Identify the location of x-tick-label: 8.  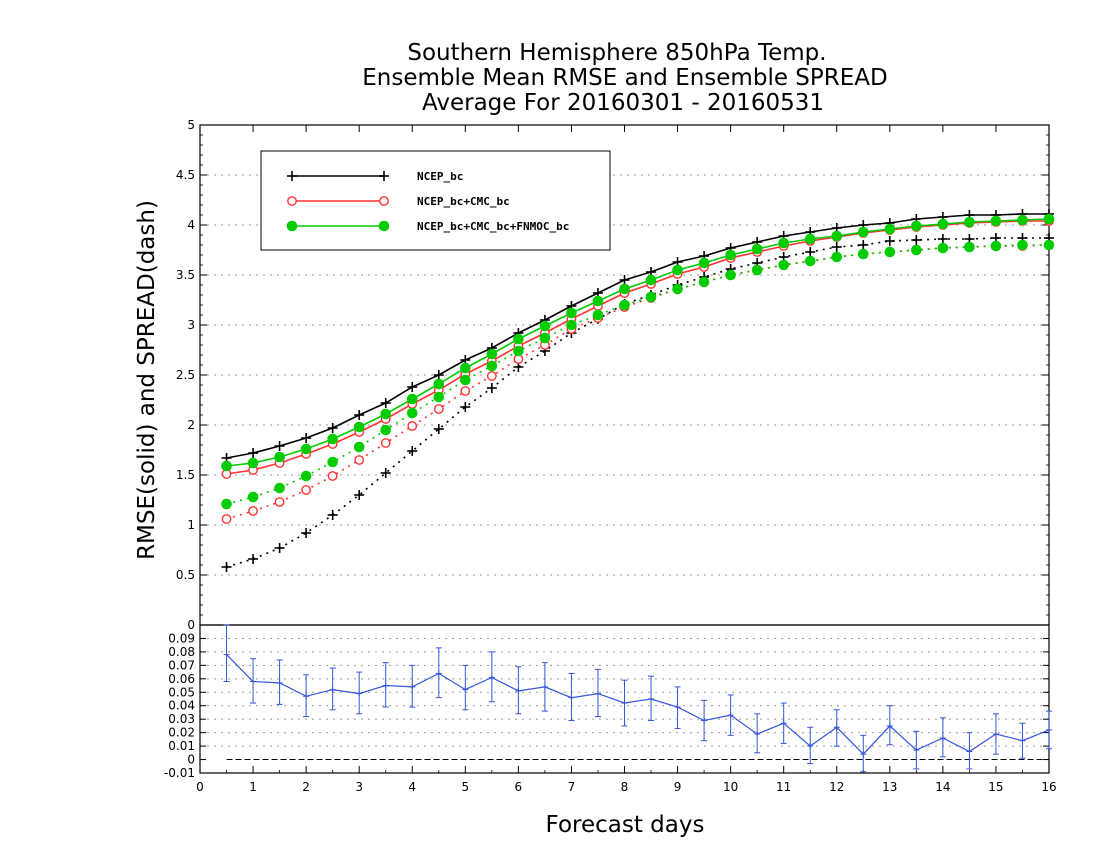
(625, 787).